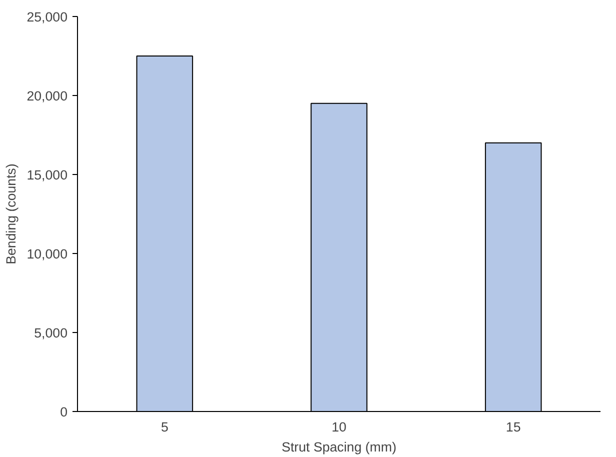 Image resolution: width=616 pixels, height=457 pixels. I want to click on y-tick-label: 5,000, so click(51, 333).